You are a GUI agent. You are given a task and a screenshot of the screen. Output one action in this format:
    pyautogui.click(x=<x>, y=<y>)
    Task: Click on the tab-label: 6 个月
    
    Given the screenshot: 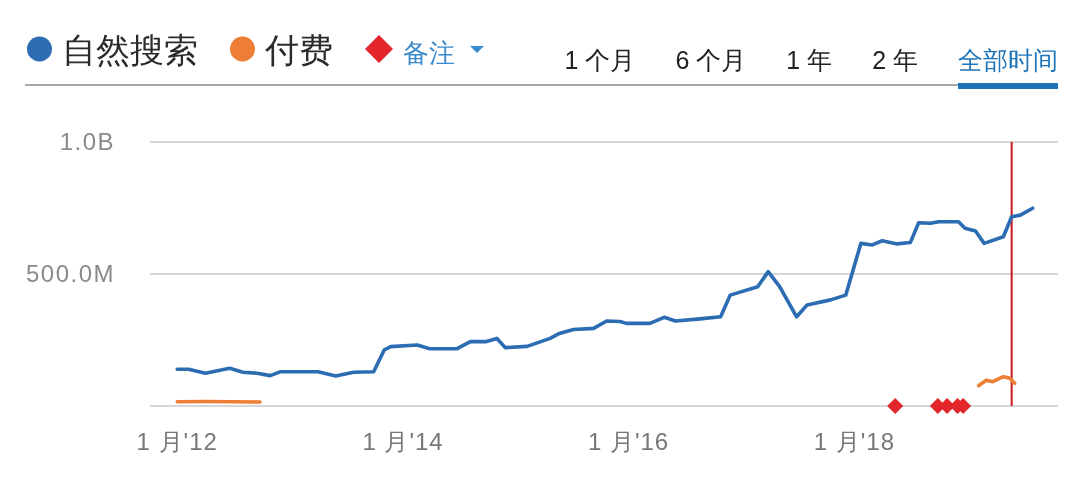 What is the action you would take?
    pyautogui.click(x=711, y=60)
    